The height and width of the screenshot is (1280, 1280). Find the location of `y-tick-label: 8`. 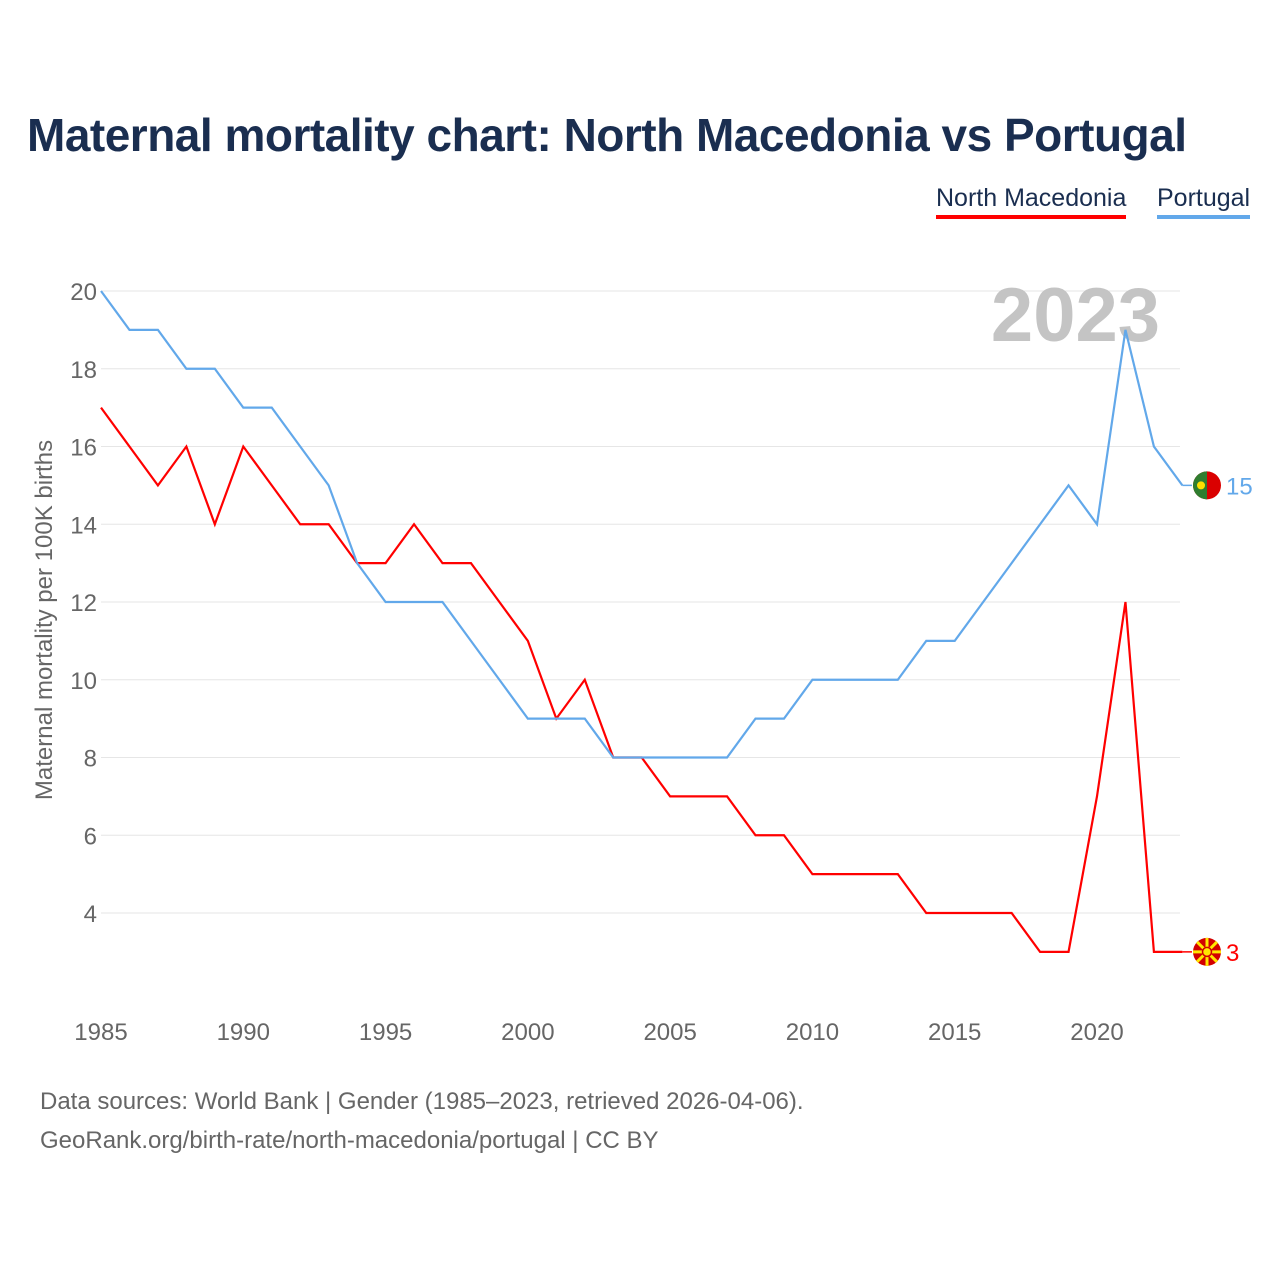

y-tick-label: 8 is located at coordinates (90, 759).